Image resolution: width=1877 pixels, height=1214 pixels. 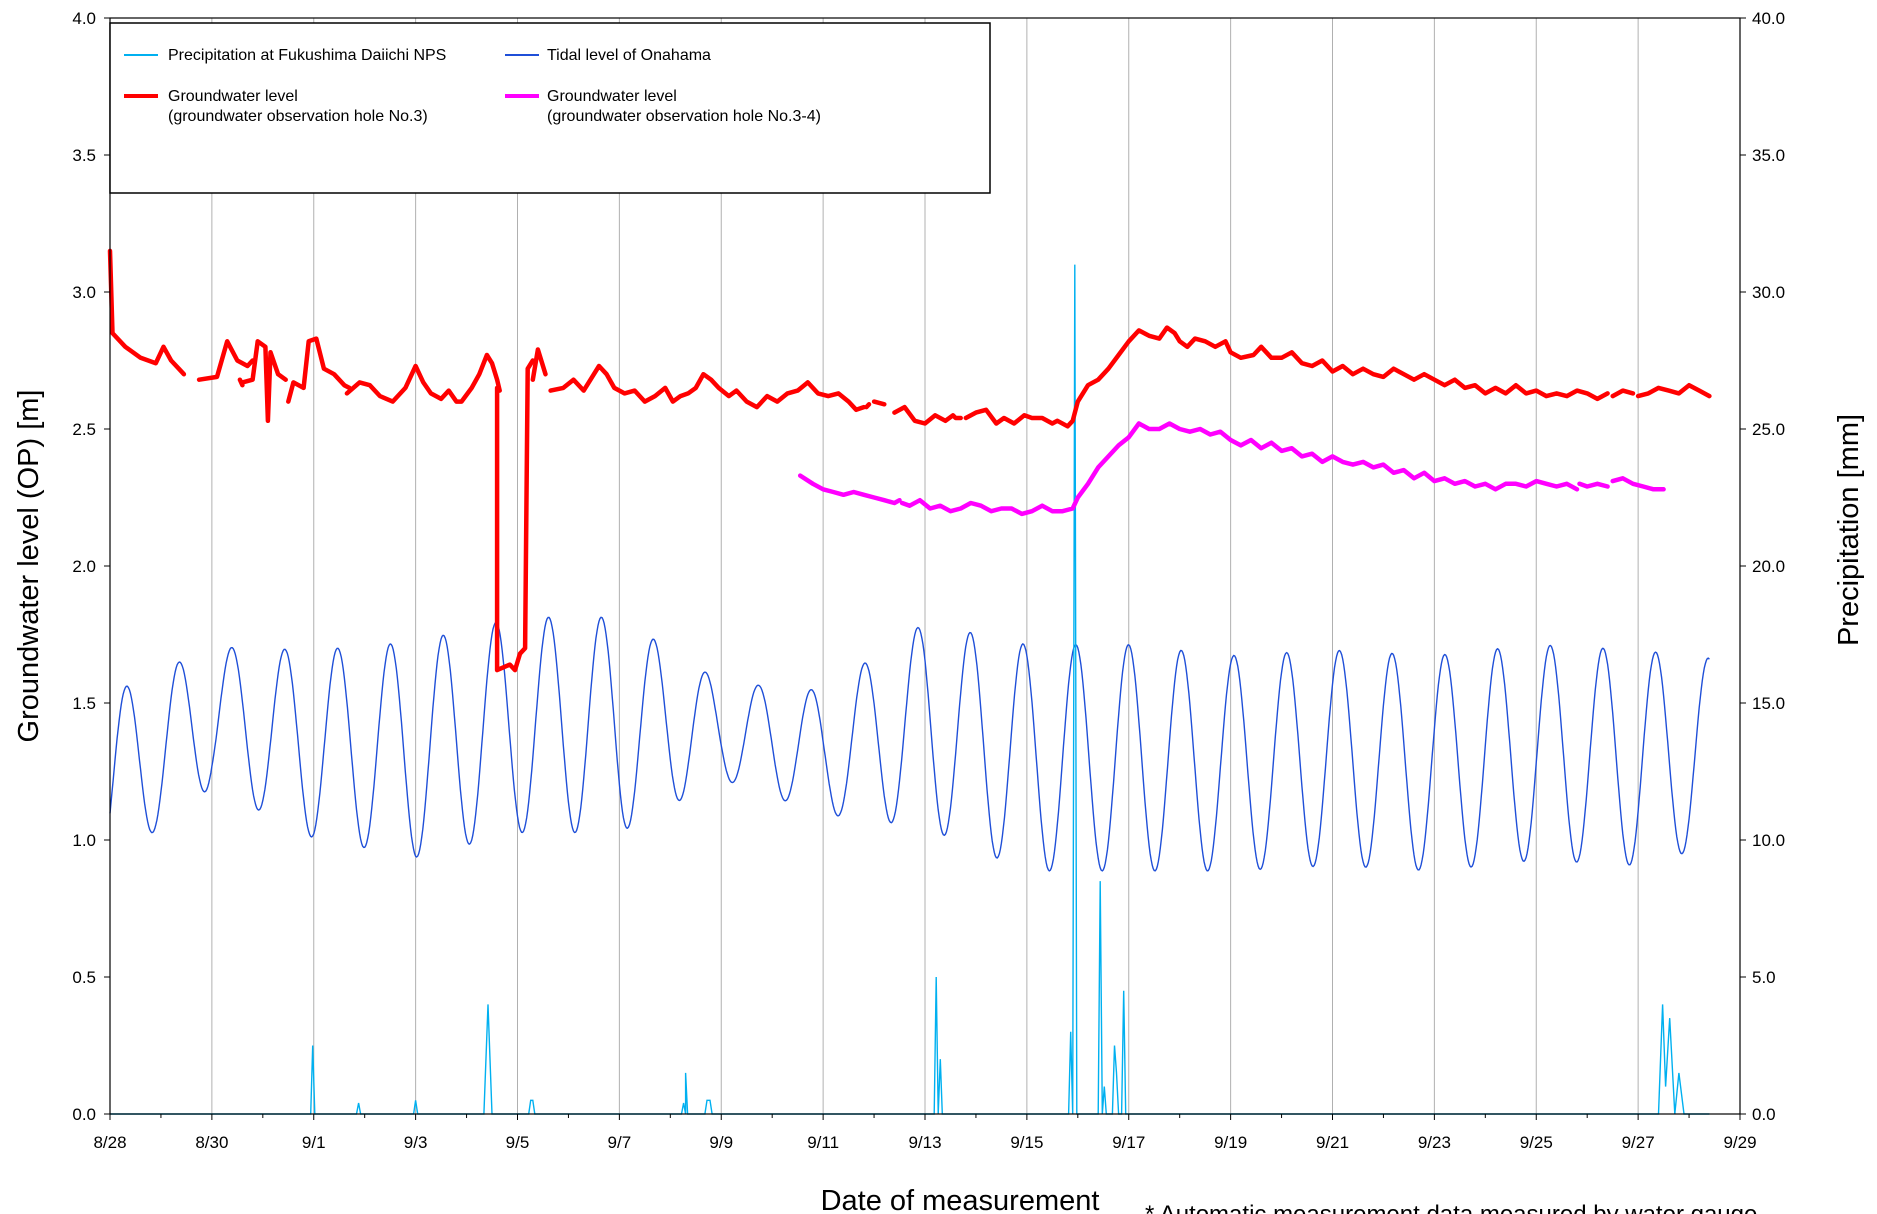 I want to click on legend-box, so click(x=550, y=108).